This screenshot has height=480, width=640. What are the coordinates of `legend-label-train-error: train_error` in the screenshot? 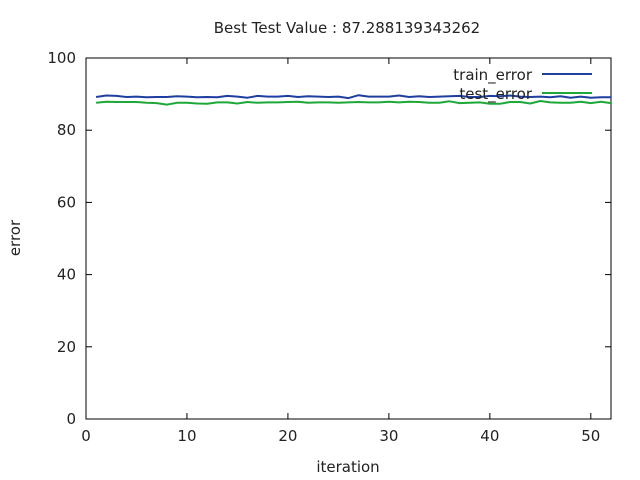 It's located at (493, 75).